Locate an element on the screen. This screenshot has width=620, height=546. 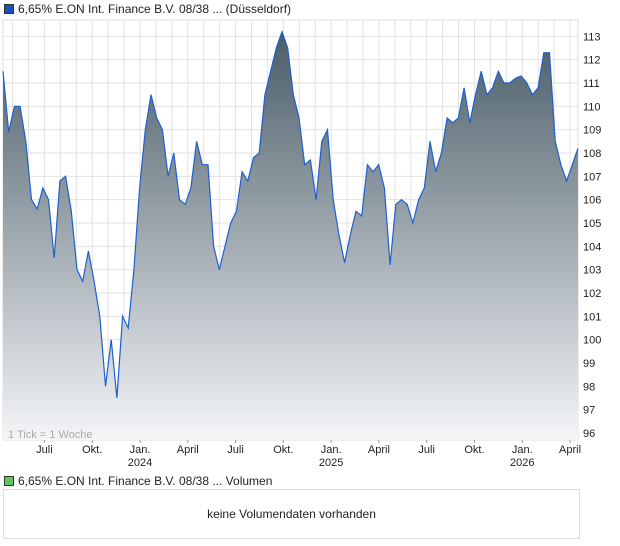
y-tick-label: 106 is located at coordinates (592, 201).